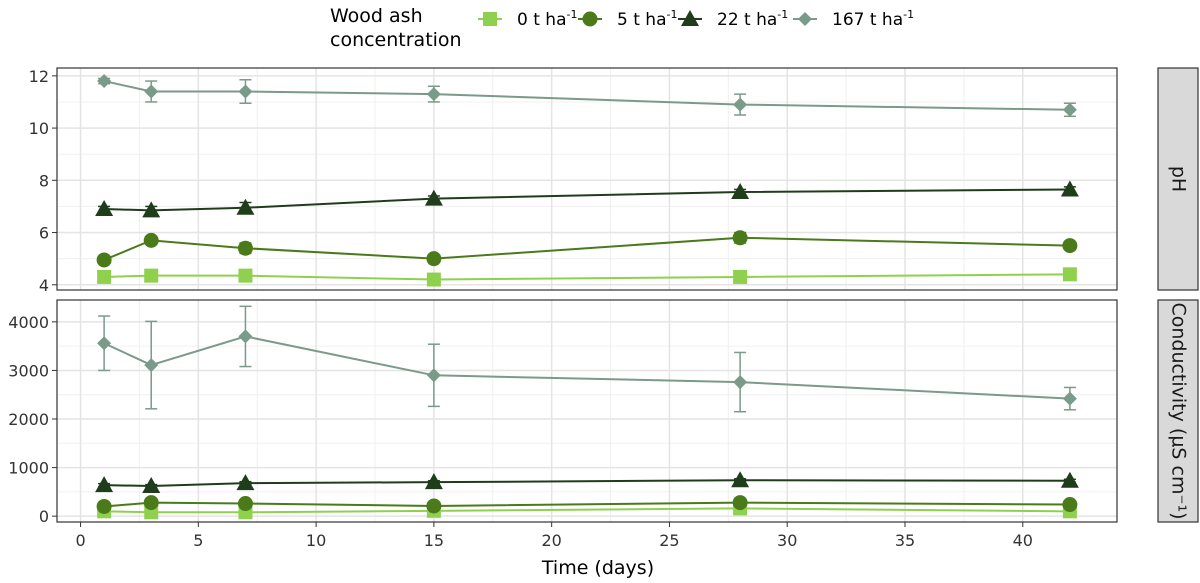 The height and width of the screenshot is (583, 1200). Describe the element at coordinates (597, 568) in the screenshot. I see `x-axis-title: Time (days)` at that location.